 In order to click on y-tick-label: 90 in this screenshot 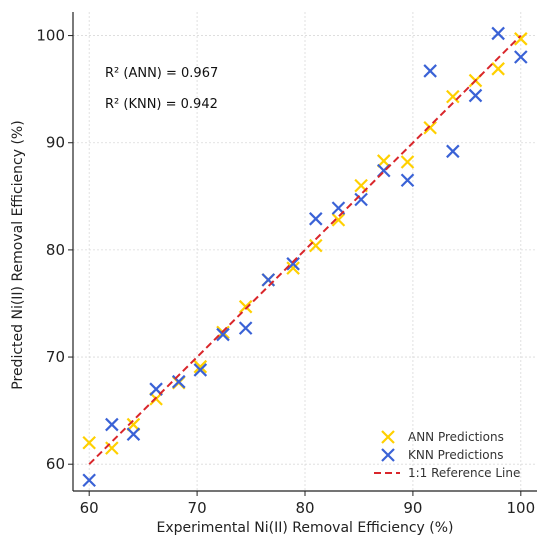, I will do `click(55, 143)`.